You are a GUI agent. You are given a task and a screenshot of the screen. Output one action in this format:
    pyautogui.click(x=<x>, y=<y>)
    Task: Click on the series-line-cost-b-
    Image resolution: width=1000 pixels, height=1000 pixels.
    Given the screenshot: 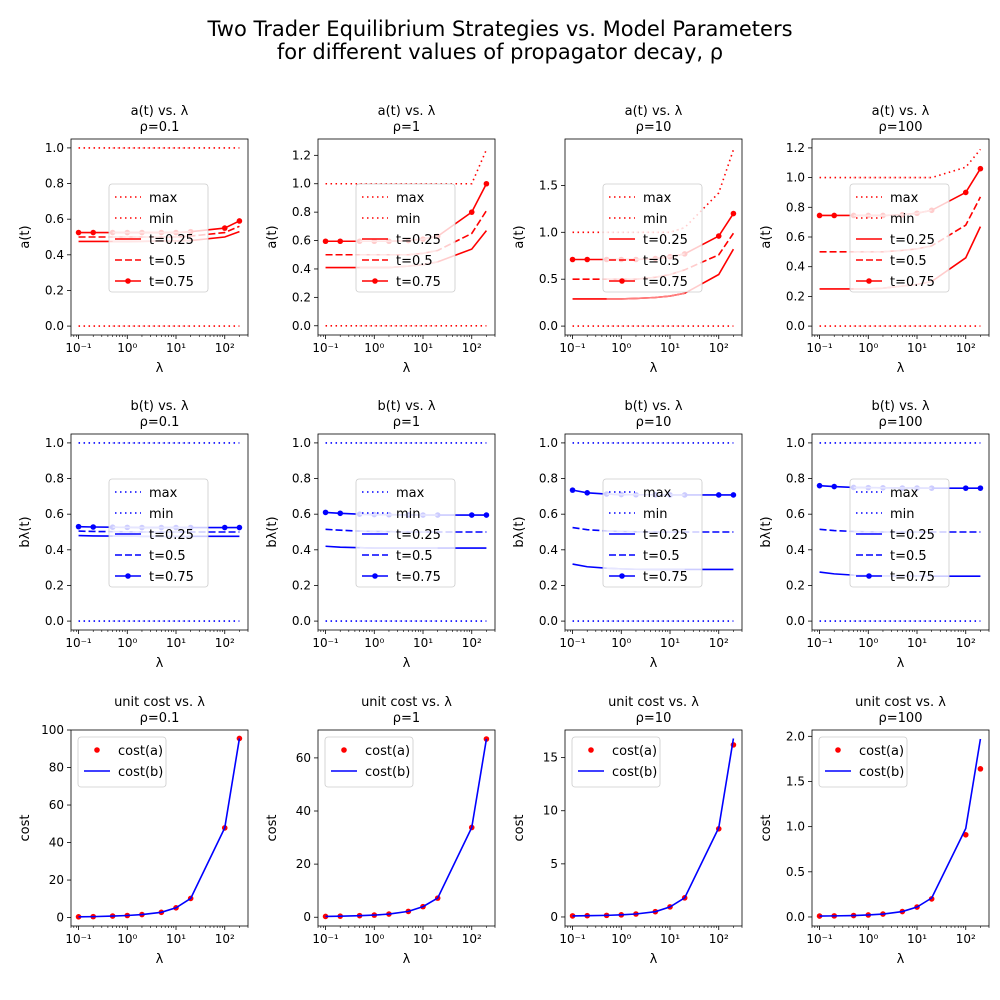 What is the action you would take?
    pyautogui.click(x=159, y=828)
    